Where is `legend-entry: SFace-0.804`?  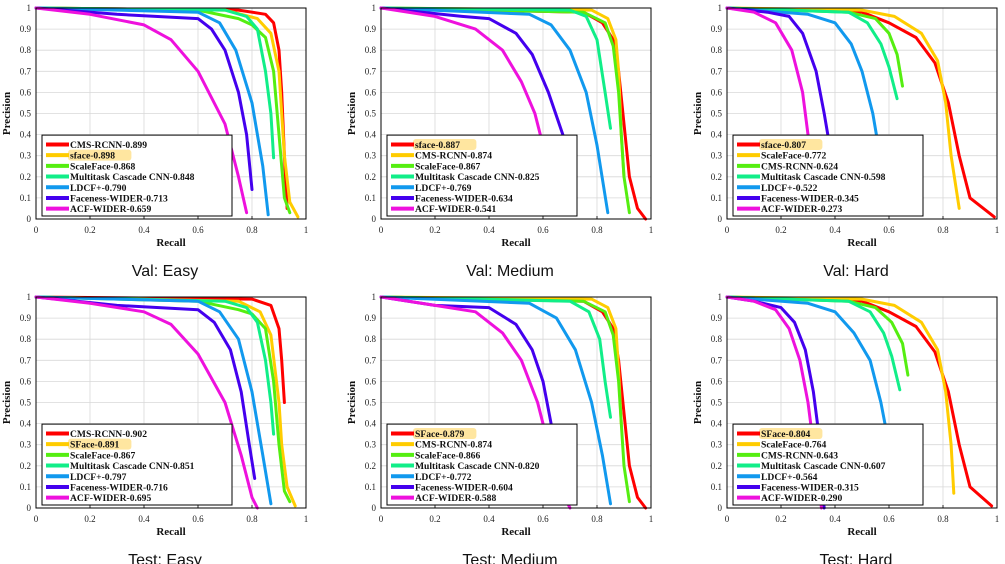 legend-entry: SFace-0.804 is located at coordinates (785, 434).